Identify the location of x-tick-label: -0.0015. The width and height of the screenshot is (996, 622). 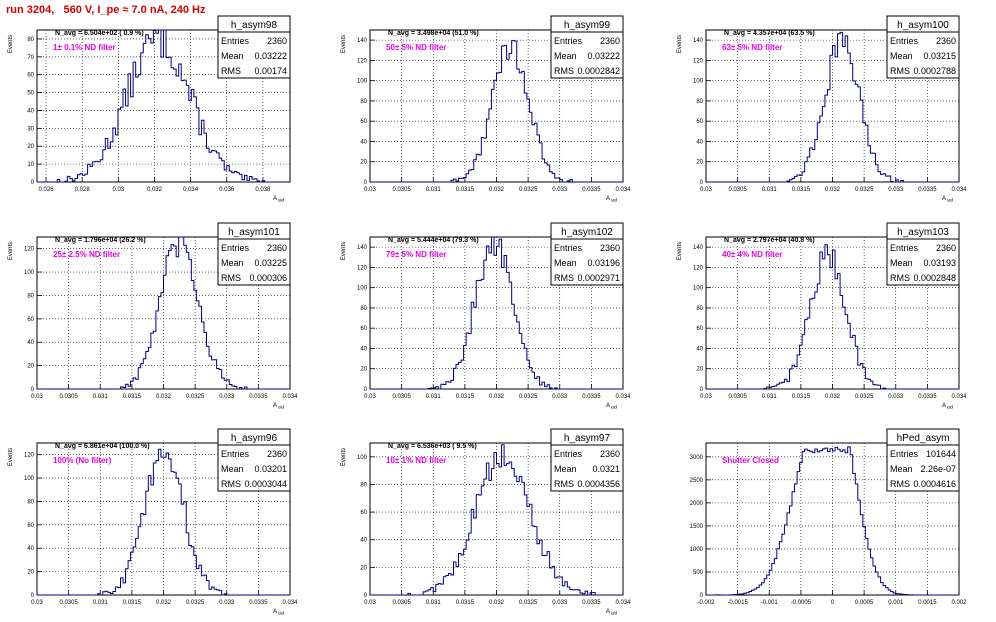
(737, 603).